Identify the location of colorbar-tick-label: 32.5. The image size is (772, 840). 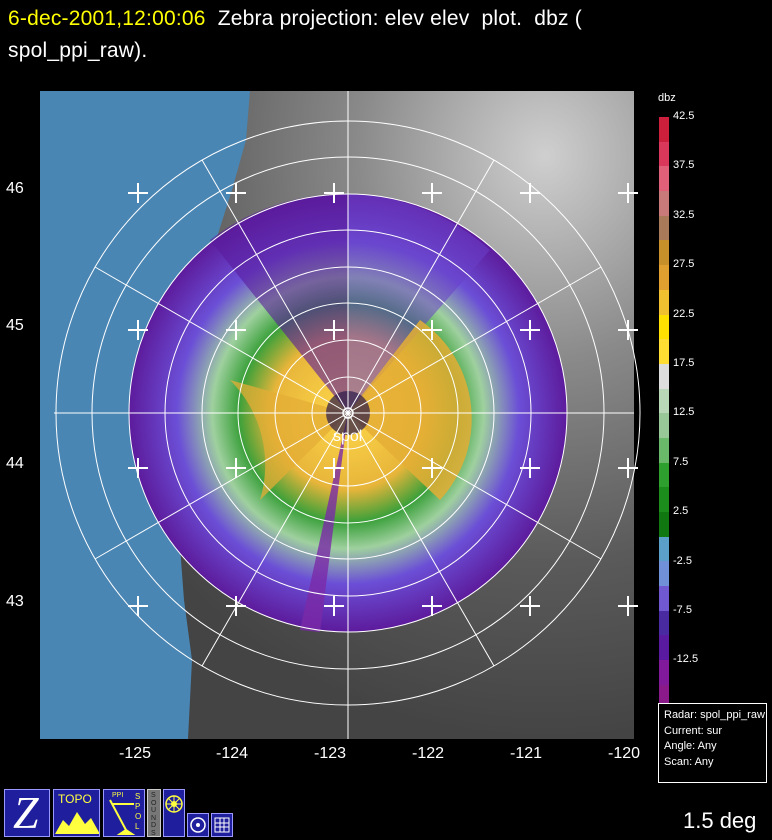
(684, 214).